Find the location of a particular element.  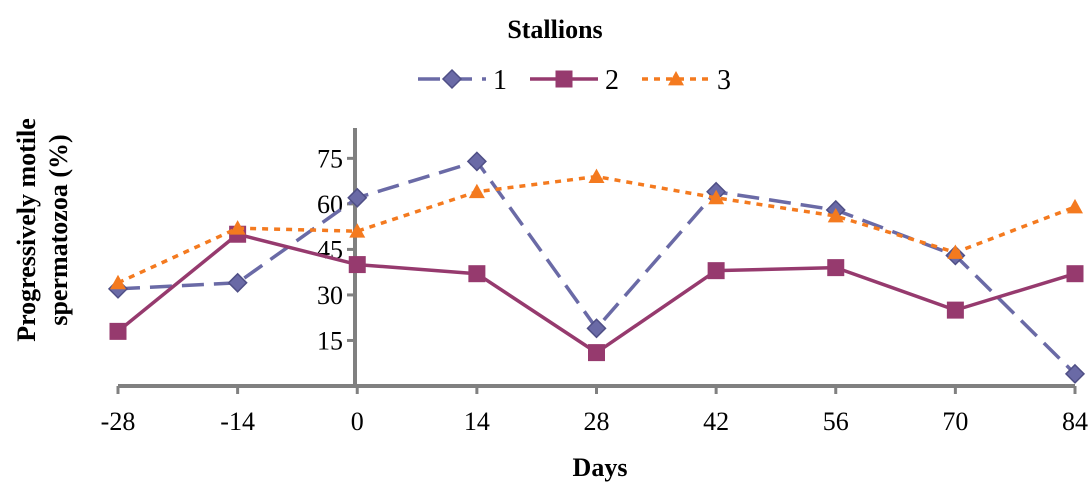

chart-title: Stallions is located at coordinates (554, 29).